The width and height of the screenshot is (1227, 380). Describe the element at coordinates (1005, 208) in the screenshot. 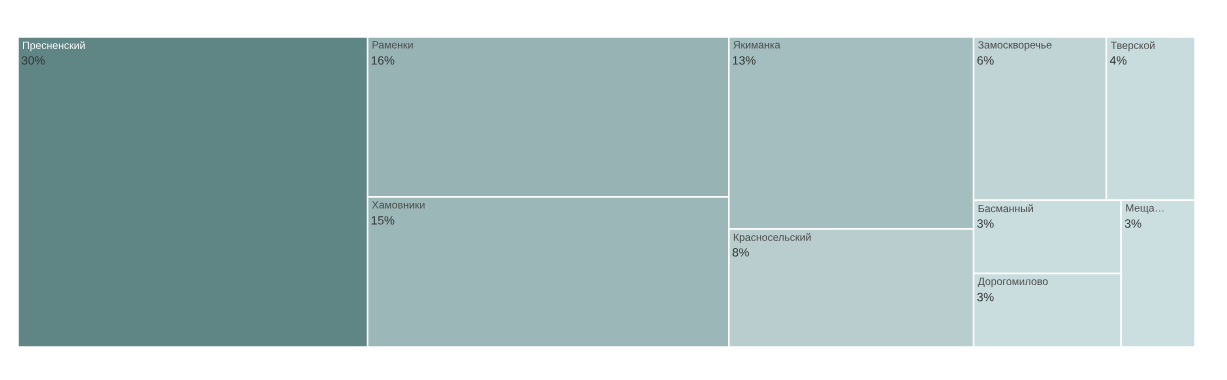

I see `category-label: Басманный` at that location.